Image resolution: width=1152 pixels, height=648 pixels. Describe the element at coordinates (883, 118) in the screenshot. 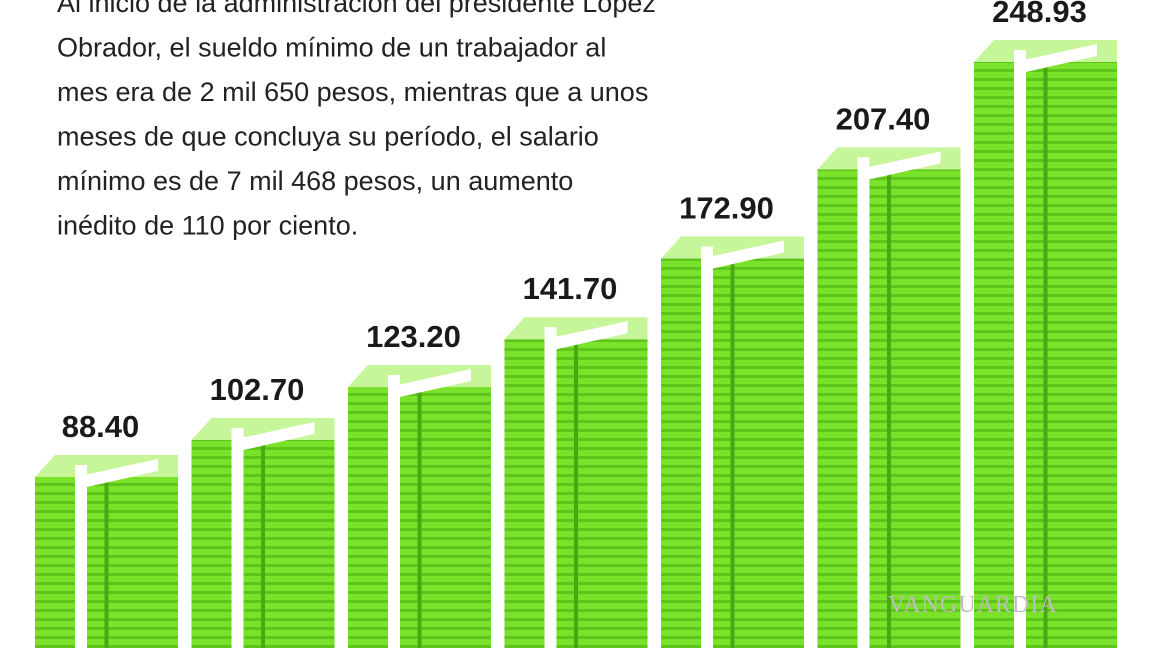

I see `value-label: 207.40` at that location.